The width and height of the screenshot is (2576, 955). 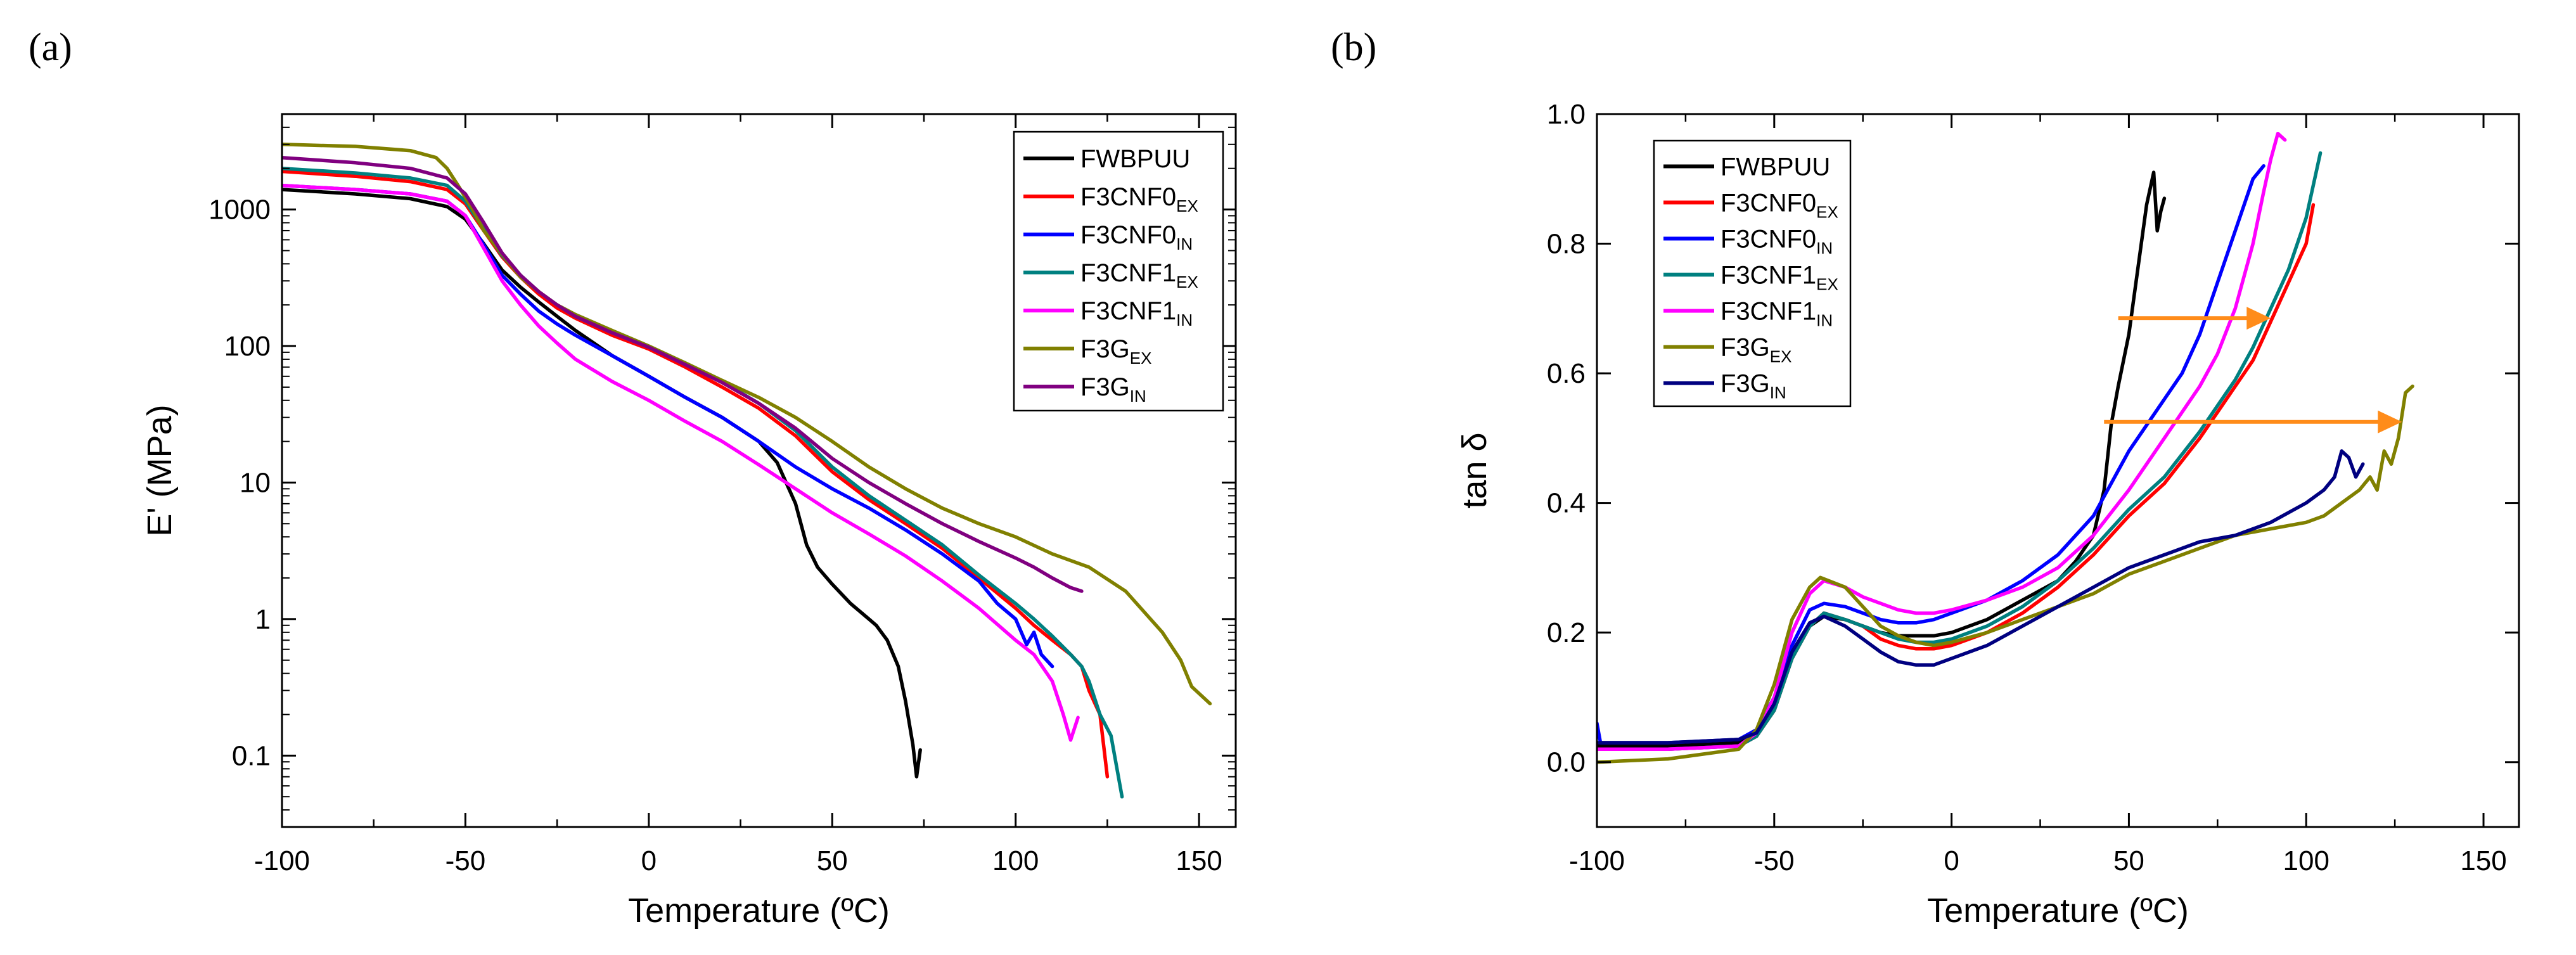 What do you see at coordinates (1566, 763) in the screenshot?
I see `y-tick-label: 0.0` at bounding box center [1566, 763].